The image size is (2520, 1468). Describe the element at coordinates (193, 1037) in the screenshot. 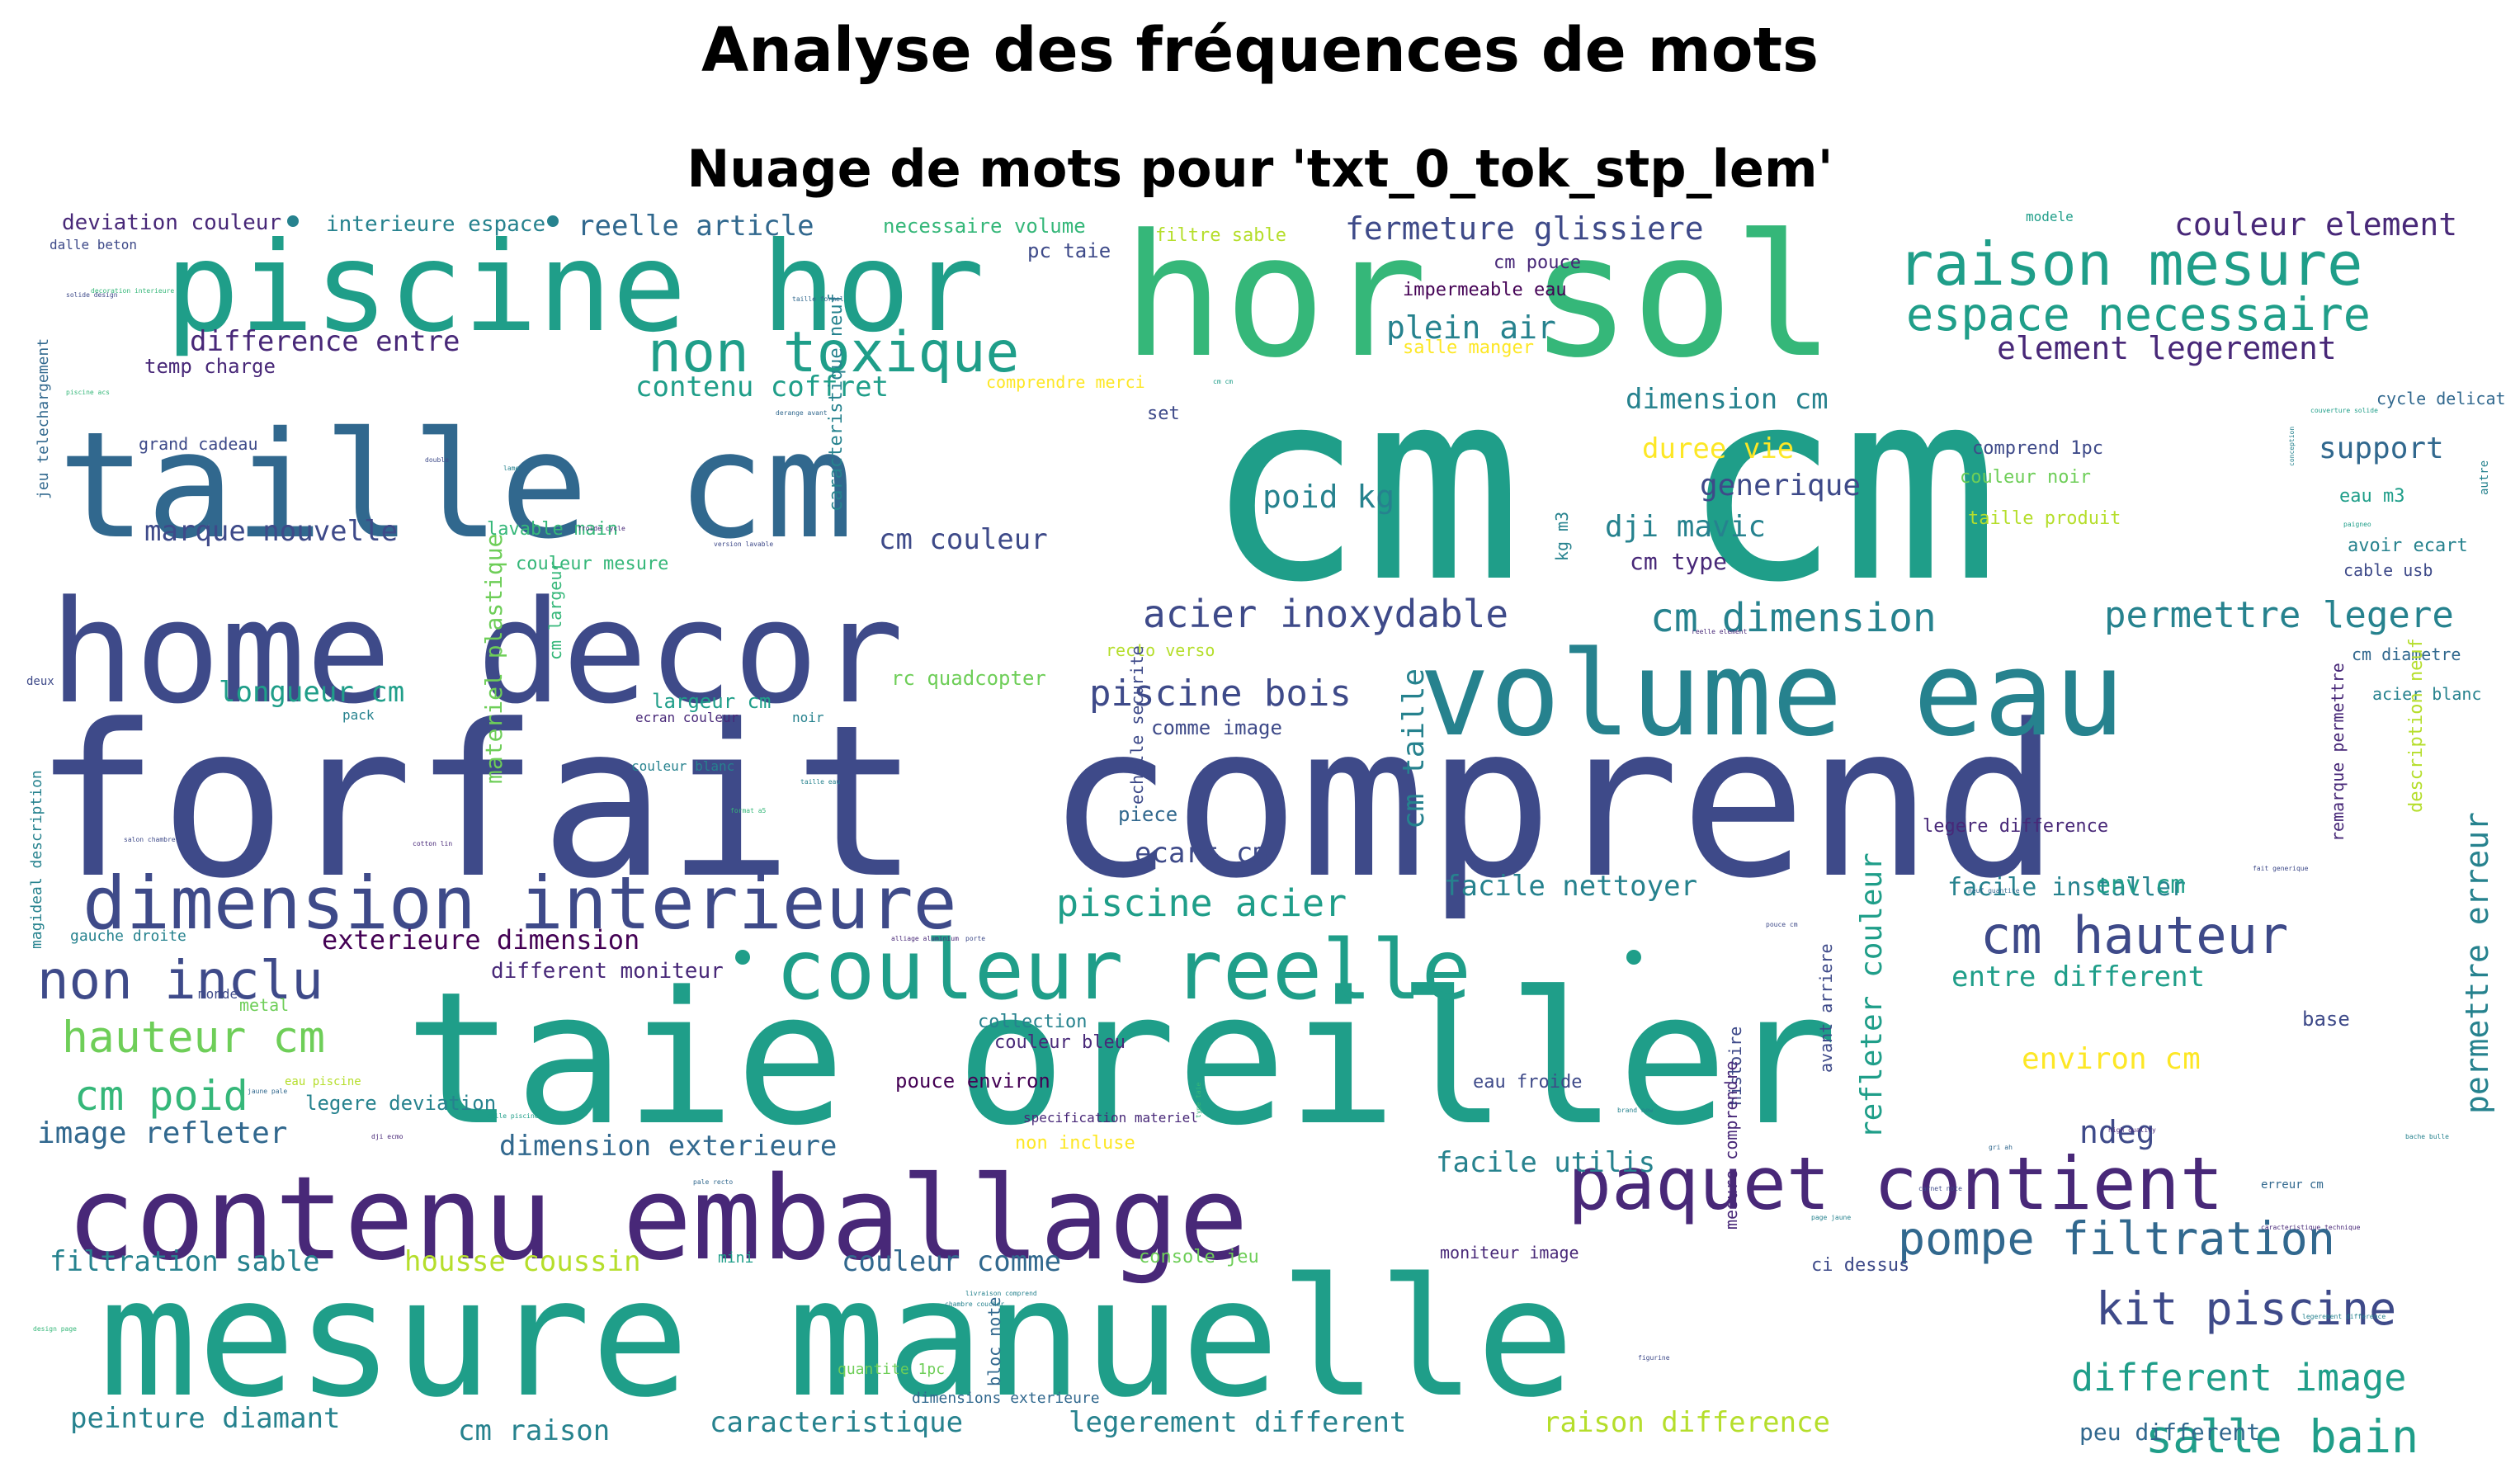

I see `word-21: hauteur cm` at that location.